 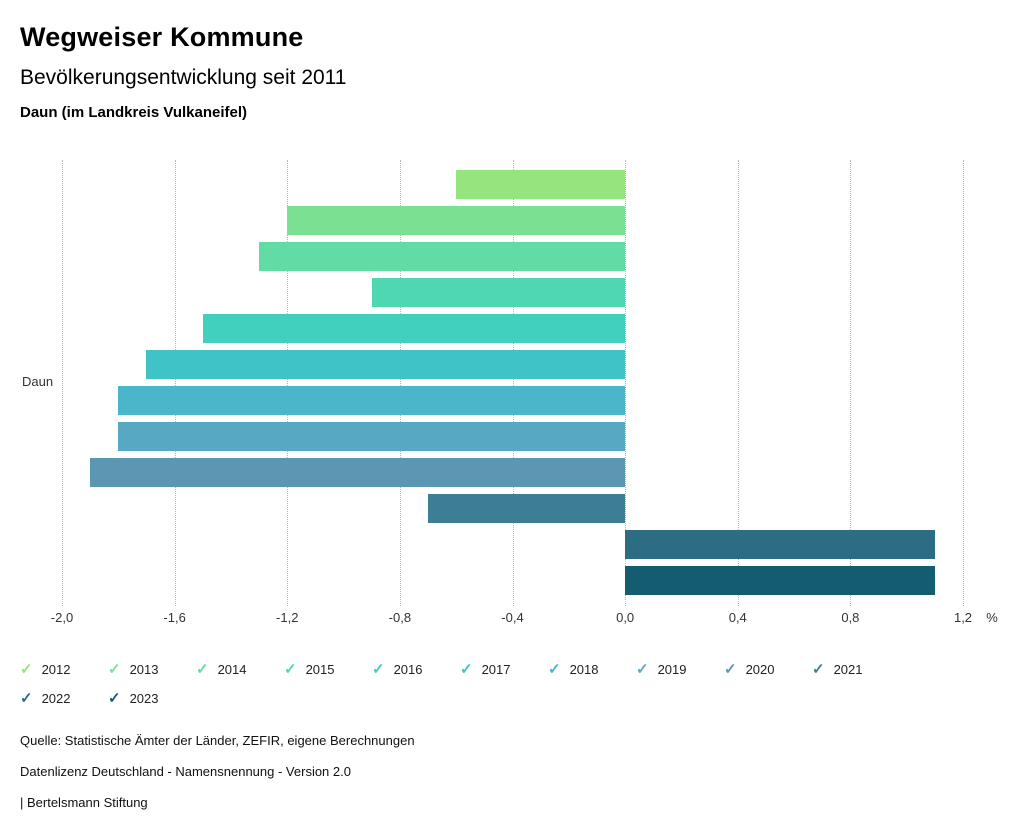 I want to click on x-tick-label: -1,2, so click(x=287, y=617).